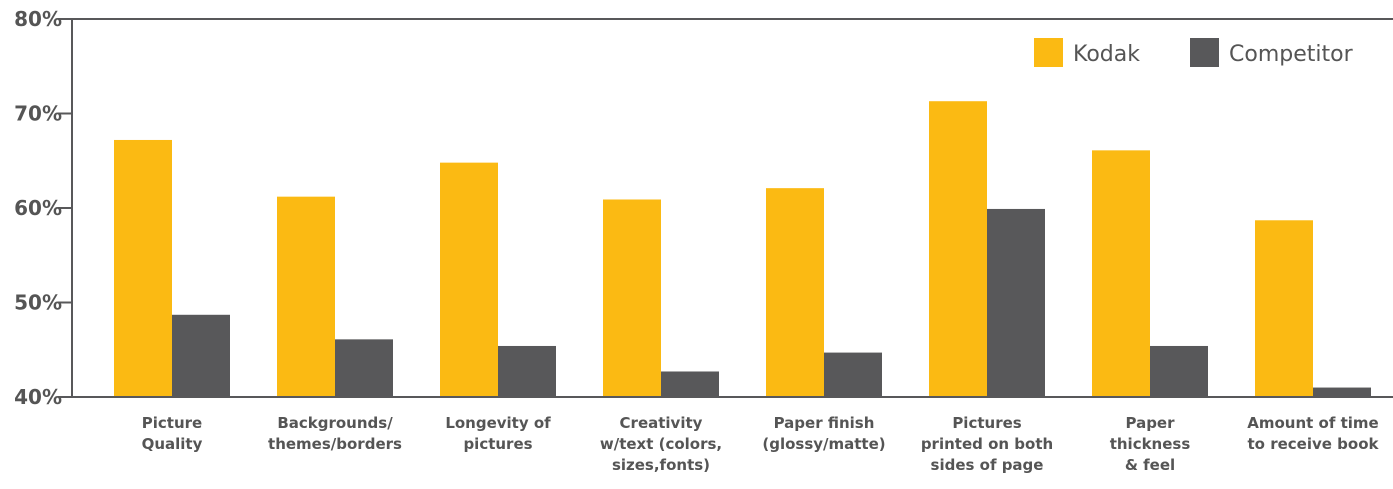  Describe the element at coordinates (172, 423) in the screenshot. I see `x-tick-label-line: Picture` at that location.